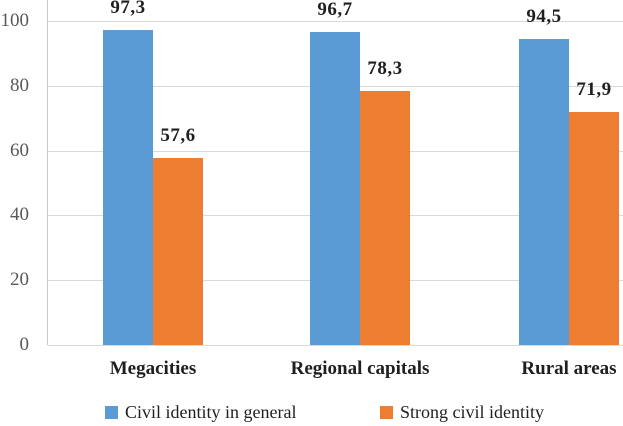 This screenshot has height=426, width=623. What do you see at coordinates (24, 344) in the screenshot?
I see `y-axis-tick-label: 0` at bounding box center [24, 344].